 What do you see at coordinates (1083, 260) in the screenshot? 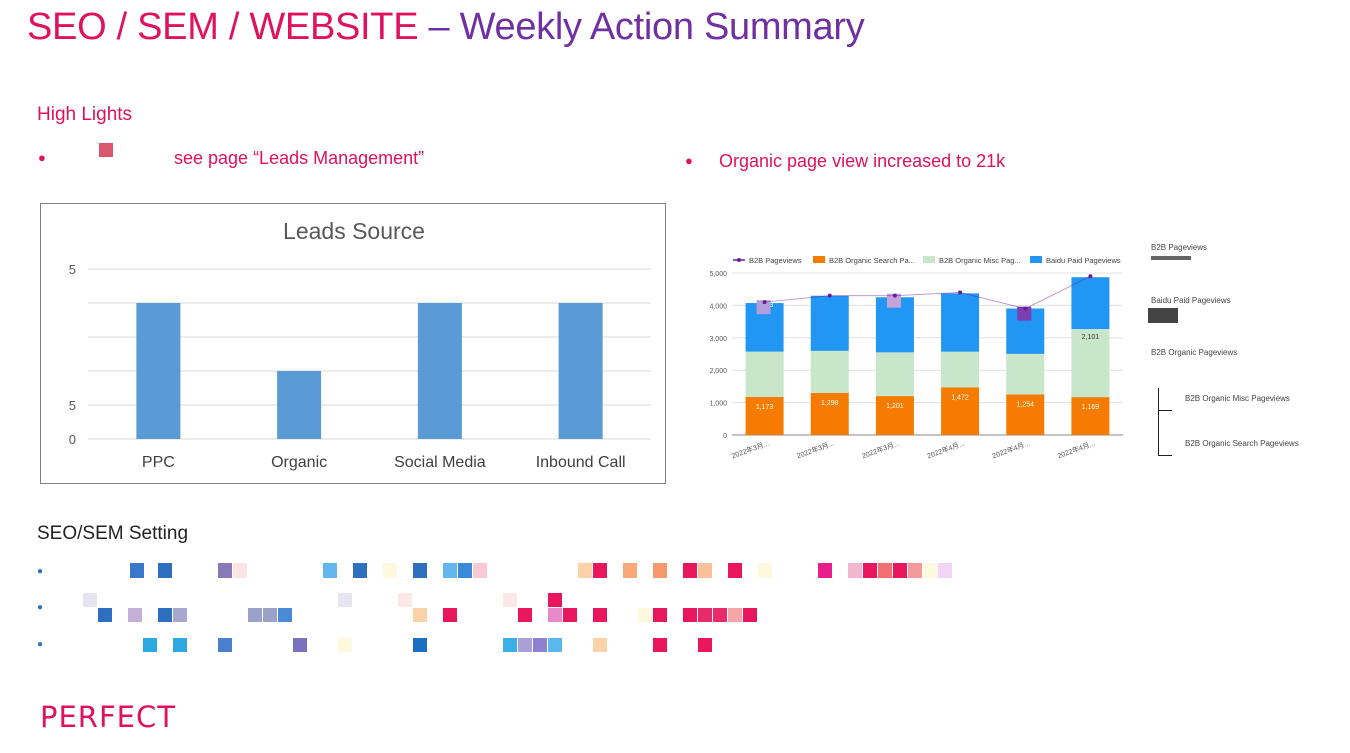
I see `legend-label: Baidu Paid Pageviews` at bounding box center [1083, 260].